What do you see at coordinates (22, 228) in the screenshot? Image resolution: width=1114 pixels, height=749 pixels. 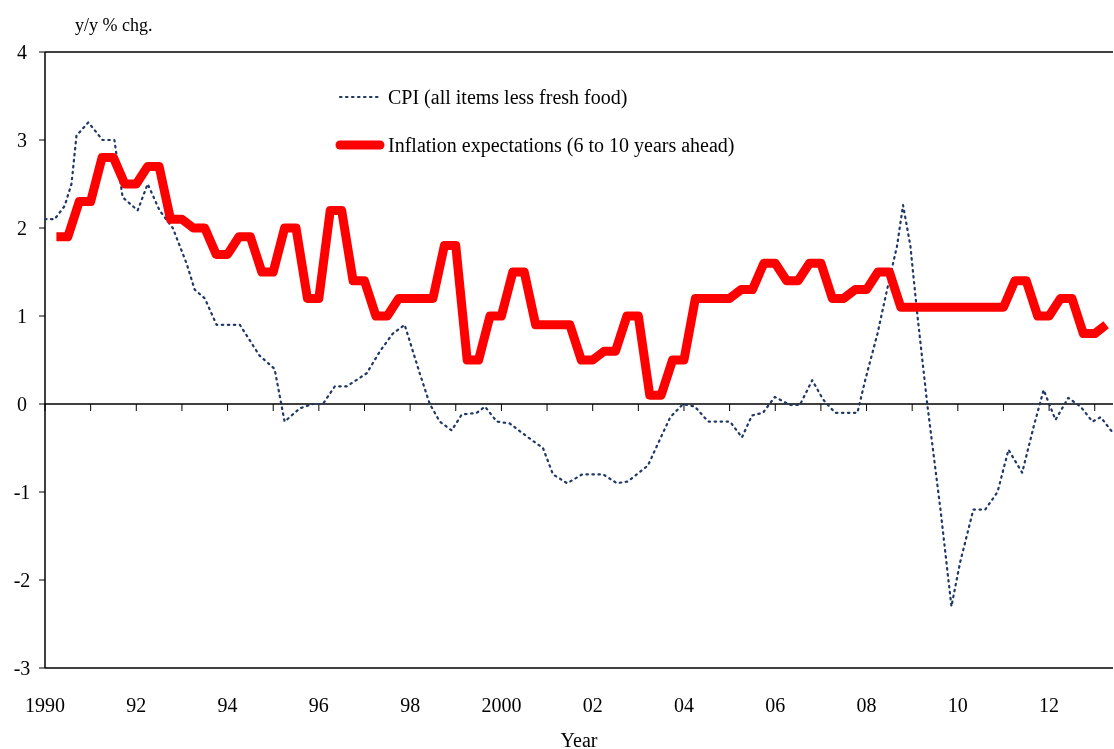 I see `y-tick-label: 2` at bounding box center [22, 228].